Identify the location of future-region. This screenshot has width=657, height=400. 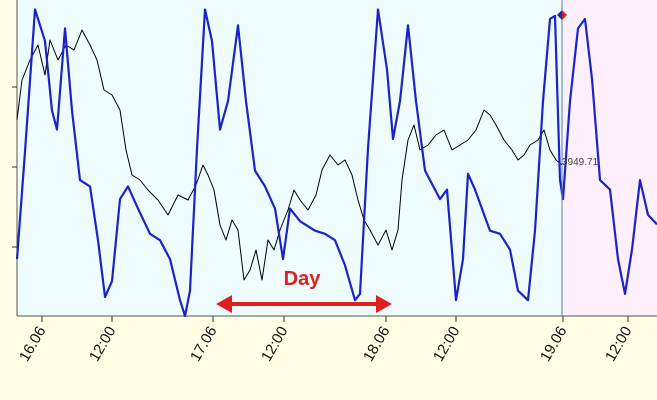
(609, 158).